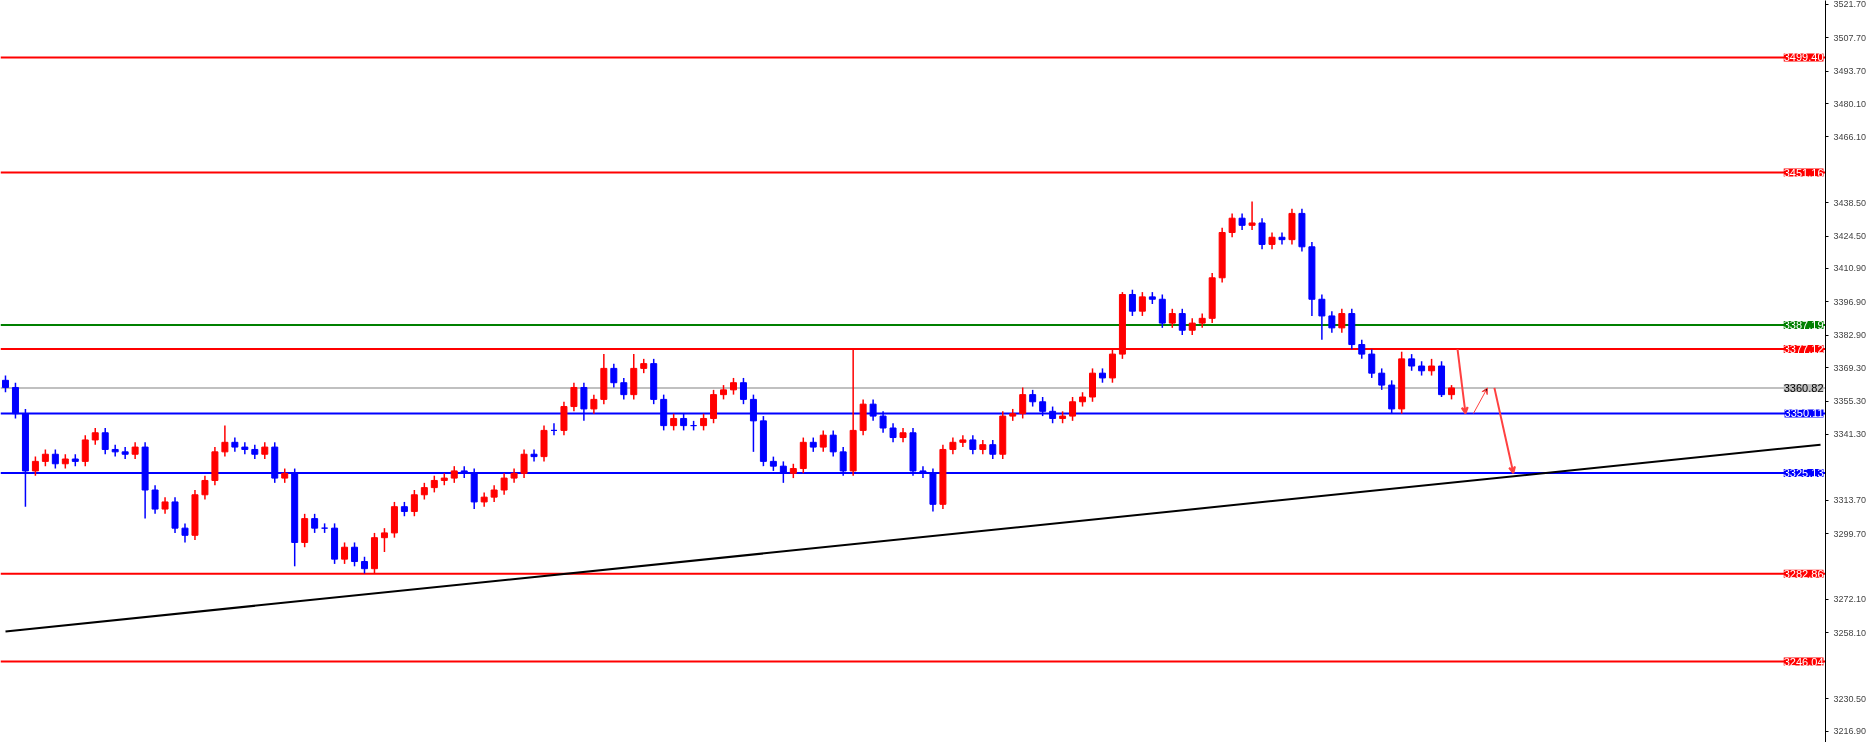  I want to click on ref-line-label: 3350.11, so click(1804, 413).